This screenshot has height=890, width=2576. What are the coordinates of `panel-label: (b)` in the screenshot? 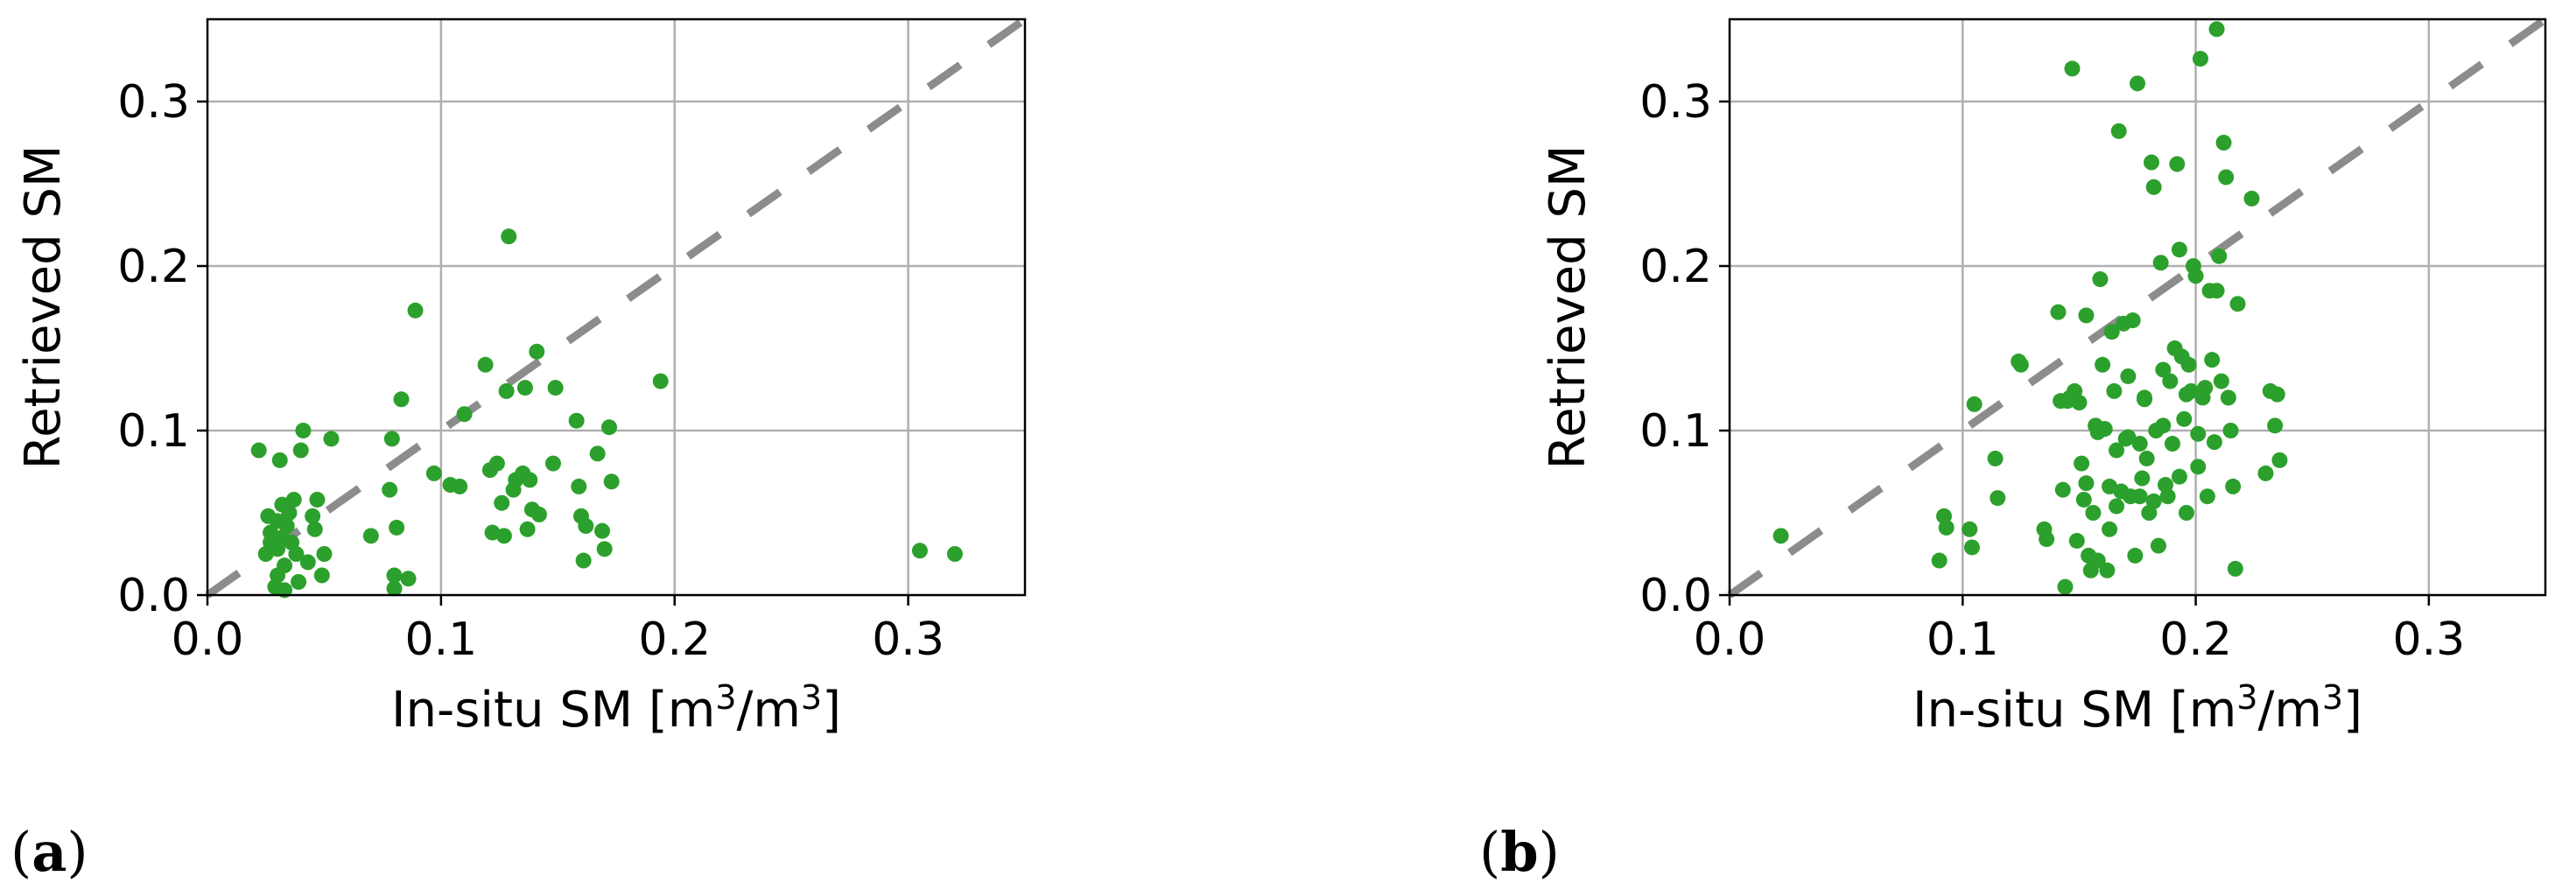 It's located at (1519, 852).